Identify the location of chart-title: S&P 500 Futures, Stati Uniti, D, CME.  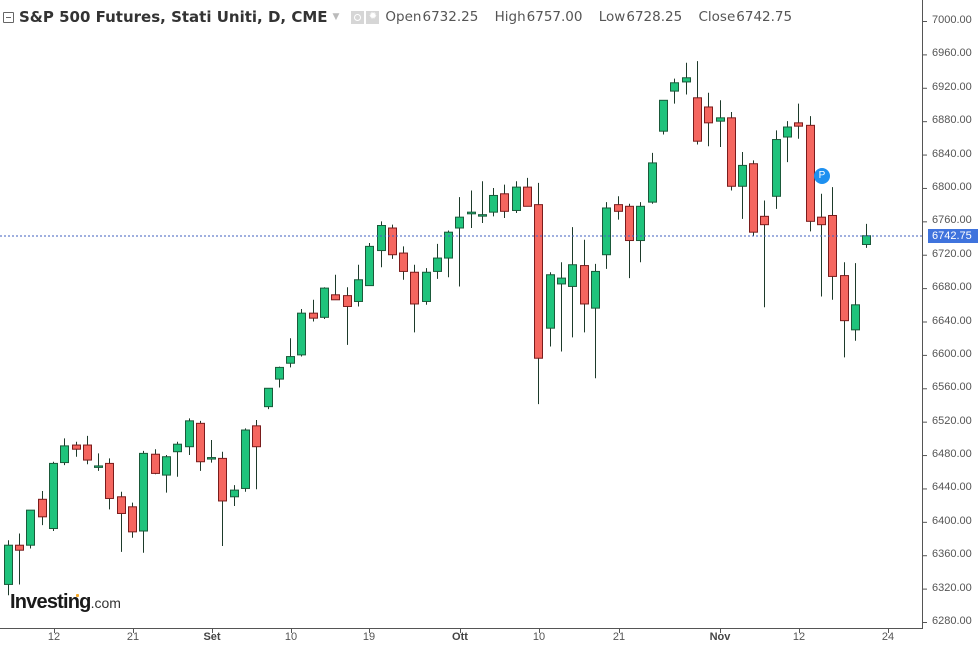
(173, 17).